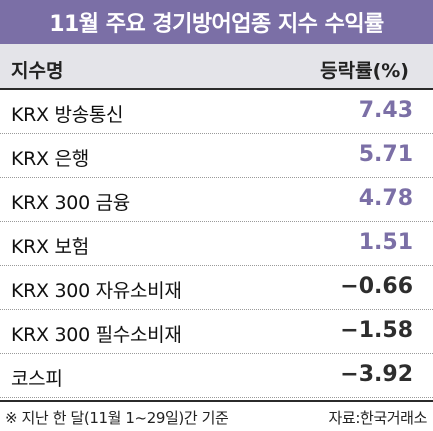 The height and width of the screenshot is (431, 433). I want to click on row-value: 1.51, so click(385, 242).